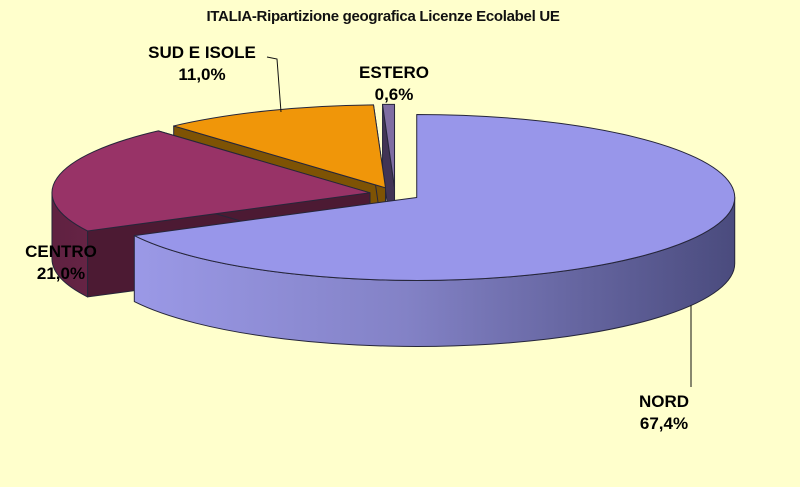 The image size is (800, 487). I want to click on leader-line-sud-e-isole, so click(274, 84).